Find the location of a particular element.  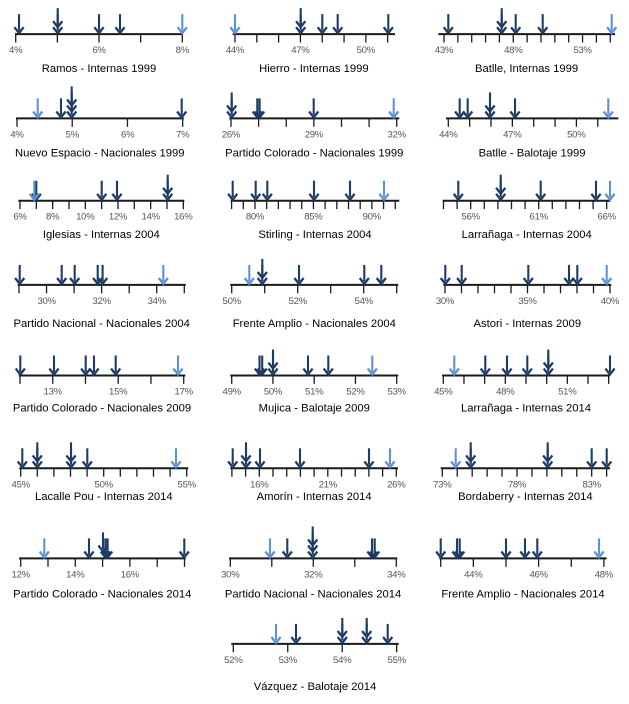

svg-text: 80% is located at coordinates (255, 217).